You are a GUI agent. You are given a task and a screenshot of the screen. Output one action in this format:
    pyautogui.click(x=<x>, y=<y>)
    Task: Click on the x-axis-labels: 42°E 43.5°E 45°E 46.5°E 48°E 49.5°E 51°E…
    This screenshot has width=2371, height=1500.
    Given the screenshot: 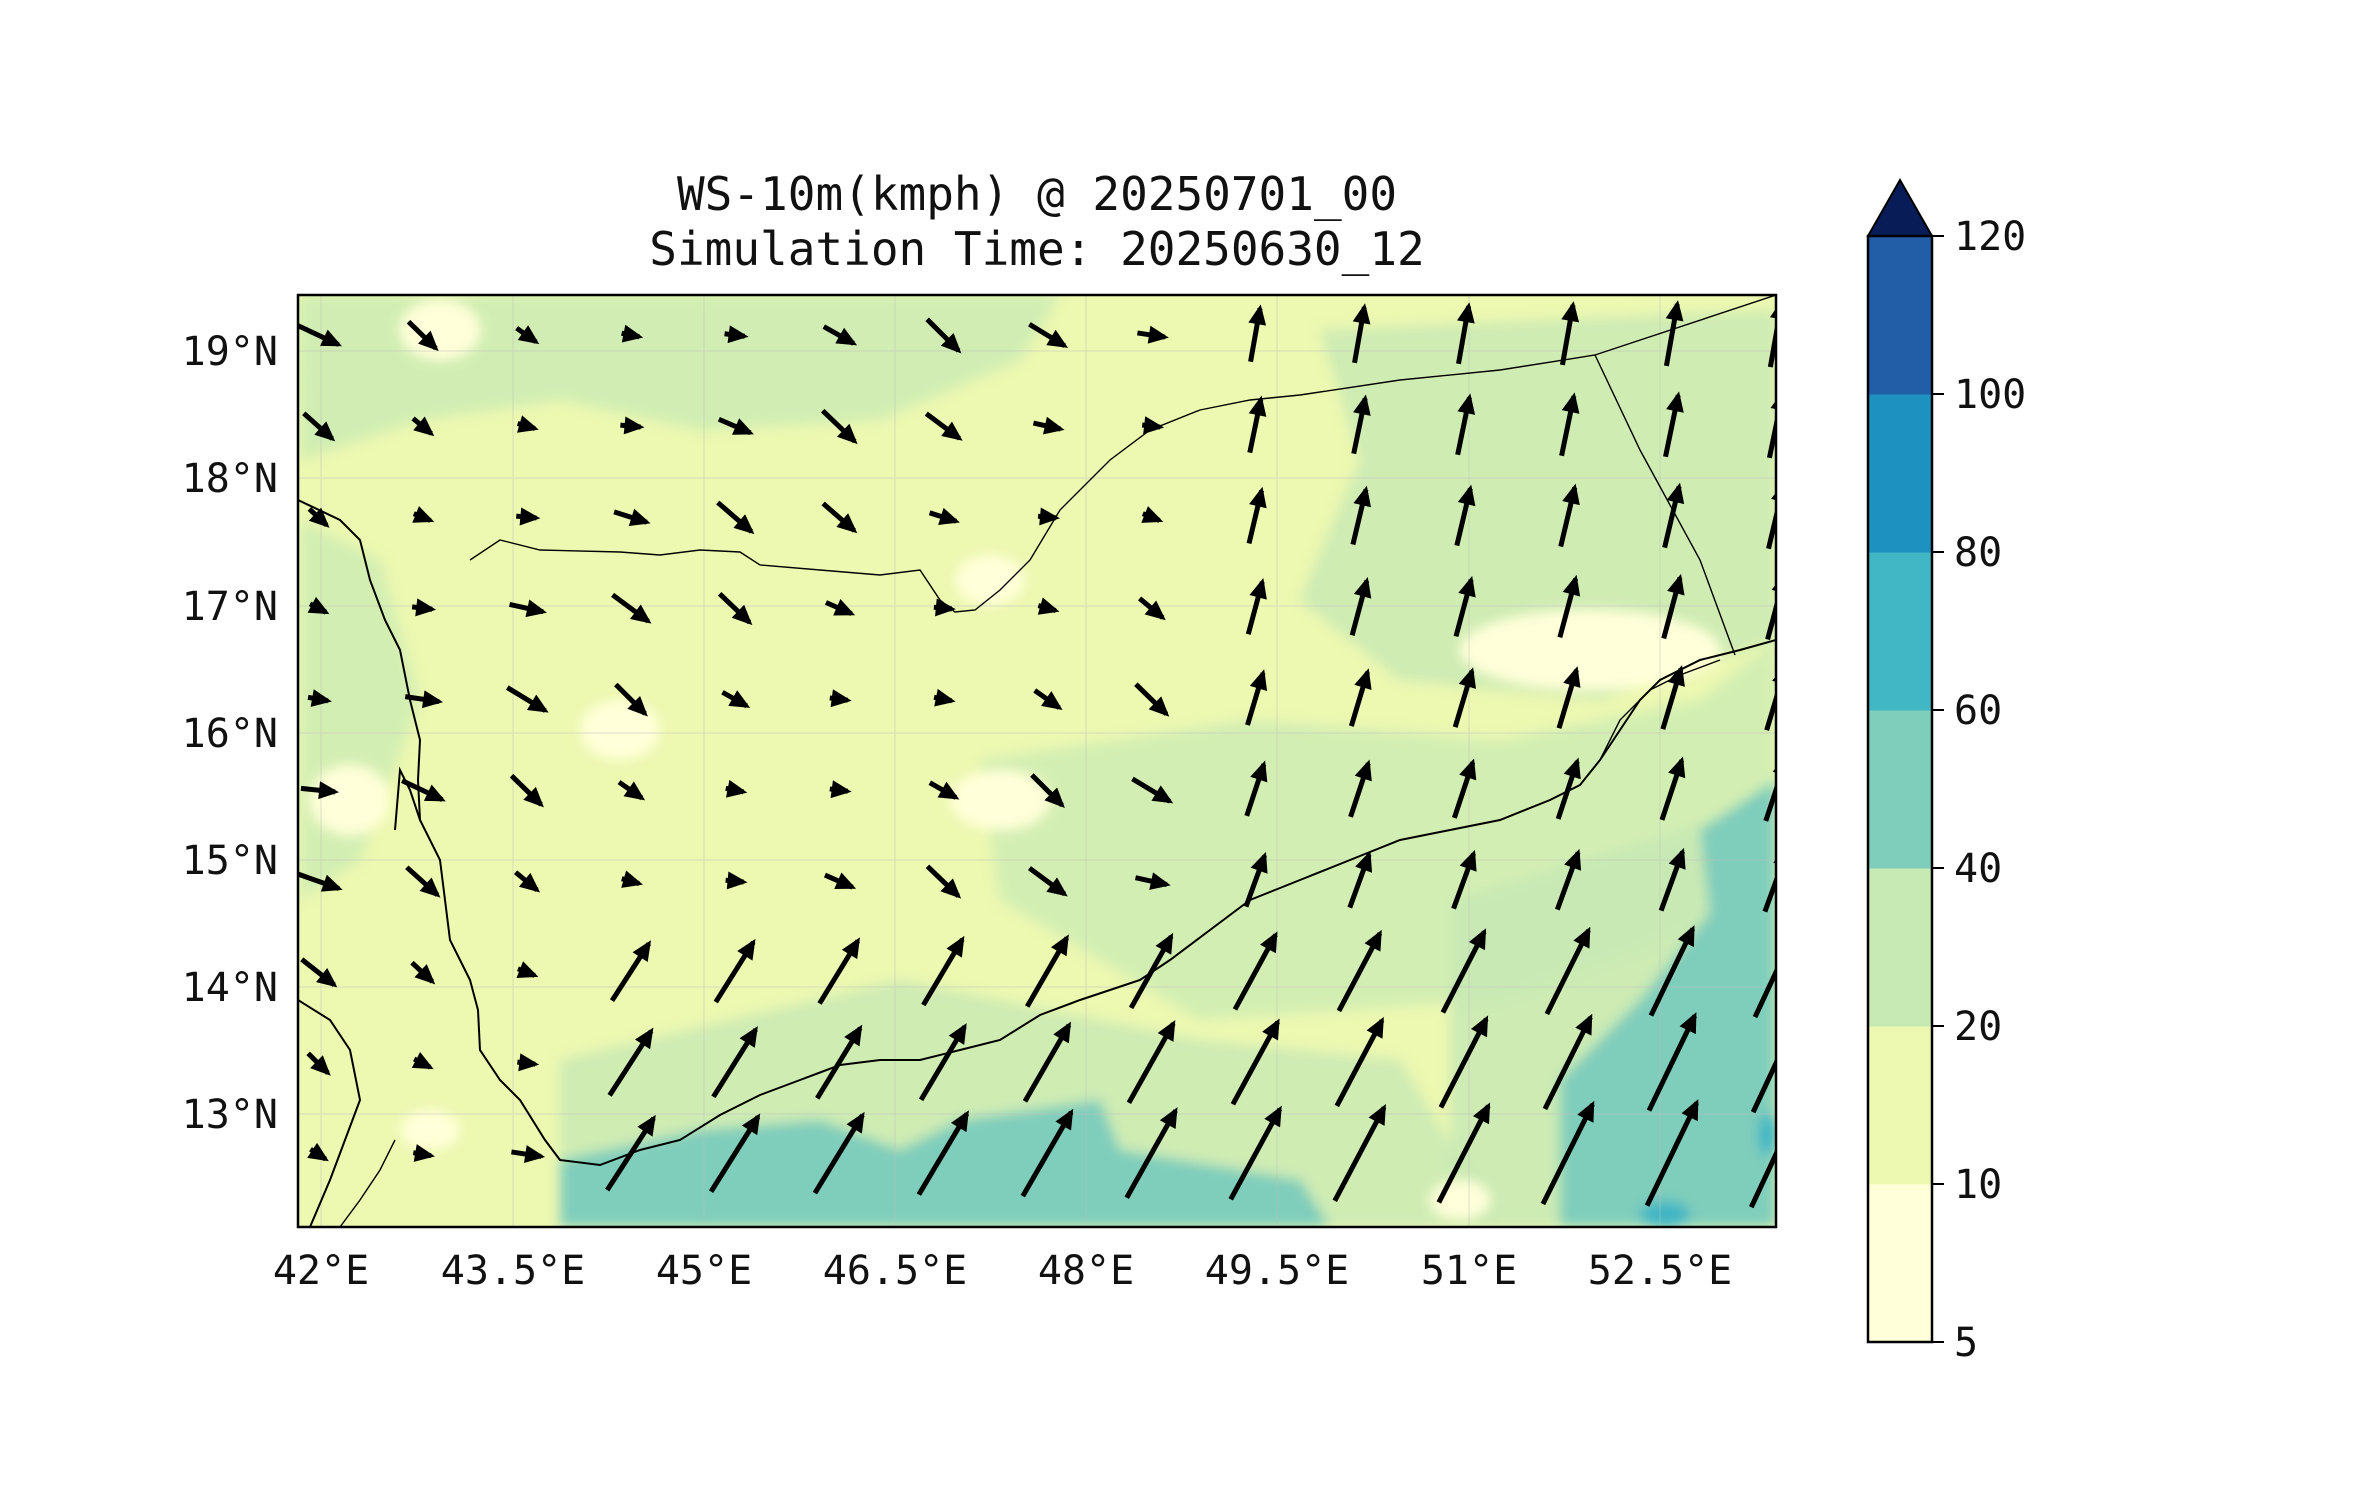 What is the action you would take?
    pyautogui.click(x=1002, y=1271)
    